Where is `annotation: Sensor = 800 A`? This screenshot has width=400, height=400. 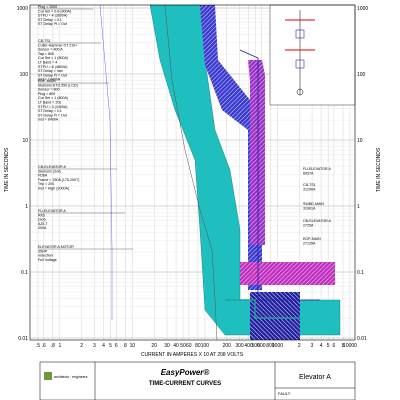 annotation: Sensor = 800 A is located at coordinates (50, 50).